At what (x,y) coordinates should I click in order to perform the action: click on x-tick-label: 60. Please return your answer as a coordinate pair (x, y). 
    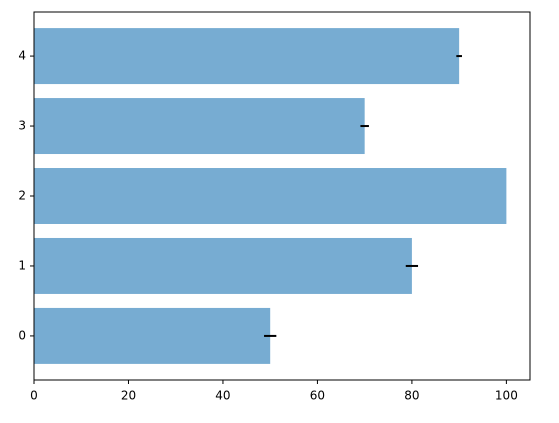
    Looking at the image, I should click on (317, 396).